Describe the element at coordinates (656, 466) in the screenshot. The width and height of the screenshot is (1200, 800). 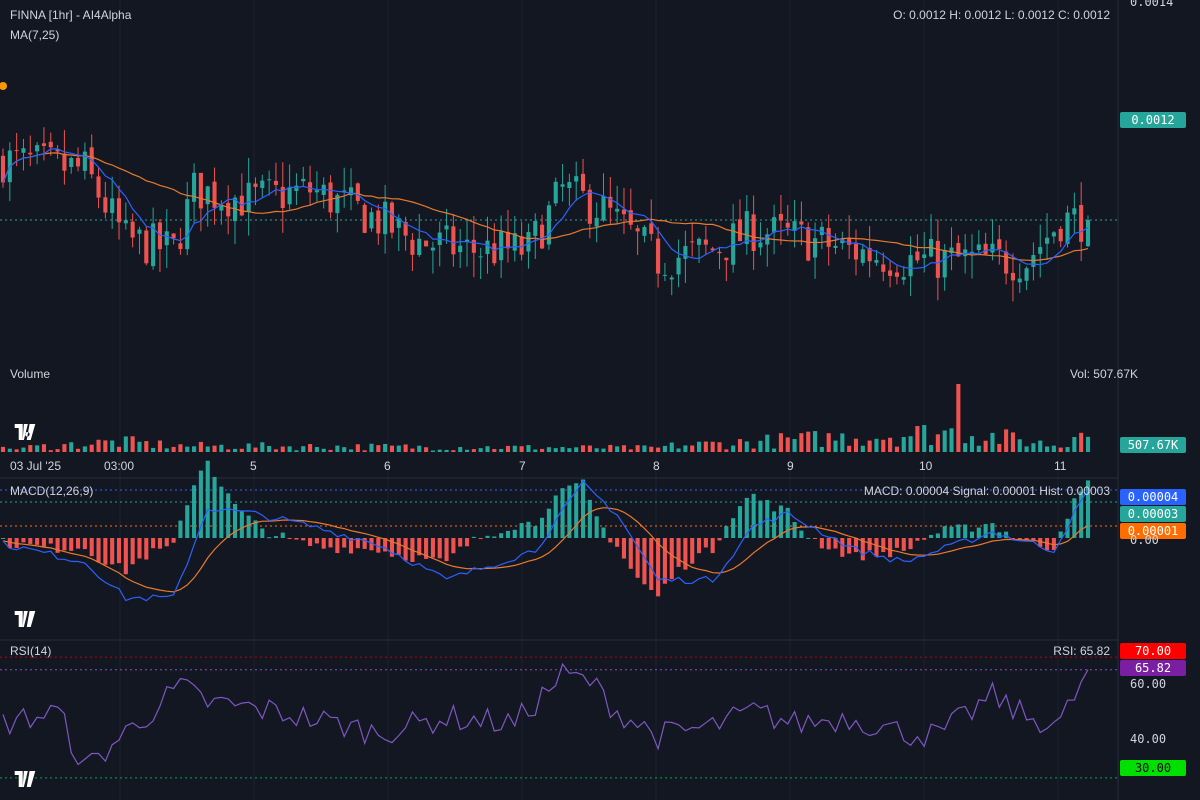
I see `x-axis-label: 8` at that location.